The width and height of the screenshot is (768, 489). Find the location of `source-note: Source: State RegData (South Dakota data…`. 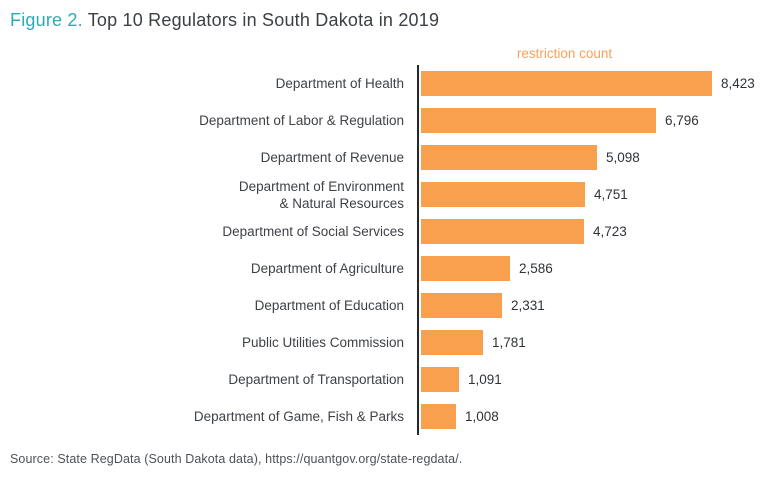

source-note: Source: State RegData (South Dakota data… is located at coordinates (236, 459).